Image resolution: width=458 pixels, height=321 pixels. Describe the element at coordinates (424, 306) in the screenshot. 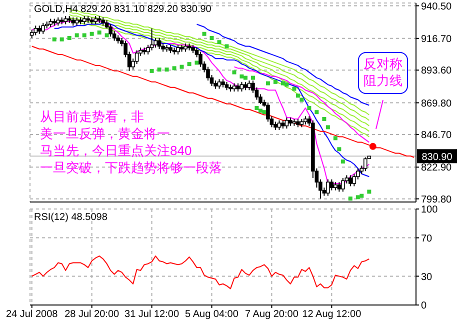

I see `y-tick-label: 0` at that location.